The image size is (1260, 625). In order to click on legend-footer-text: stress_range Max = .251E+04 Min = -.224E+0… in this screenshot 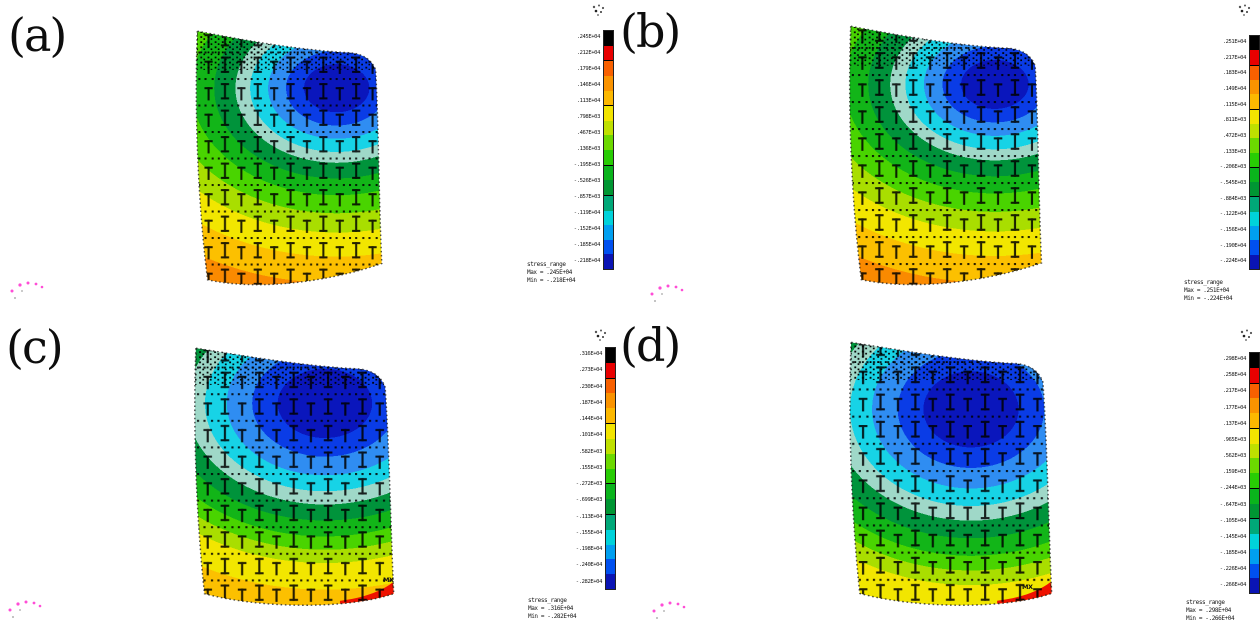, I will do `click(1208, 291)`.